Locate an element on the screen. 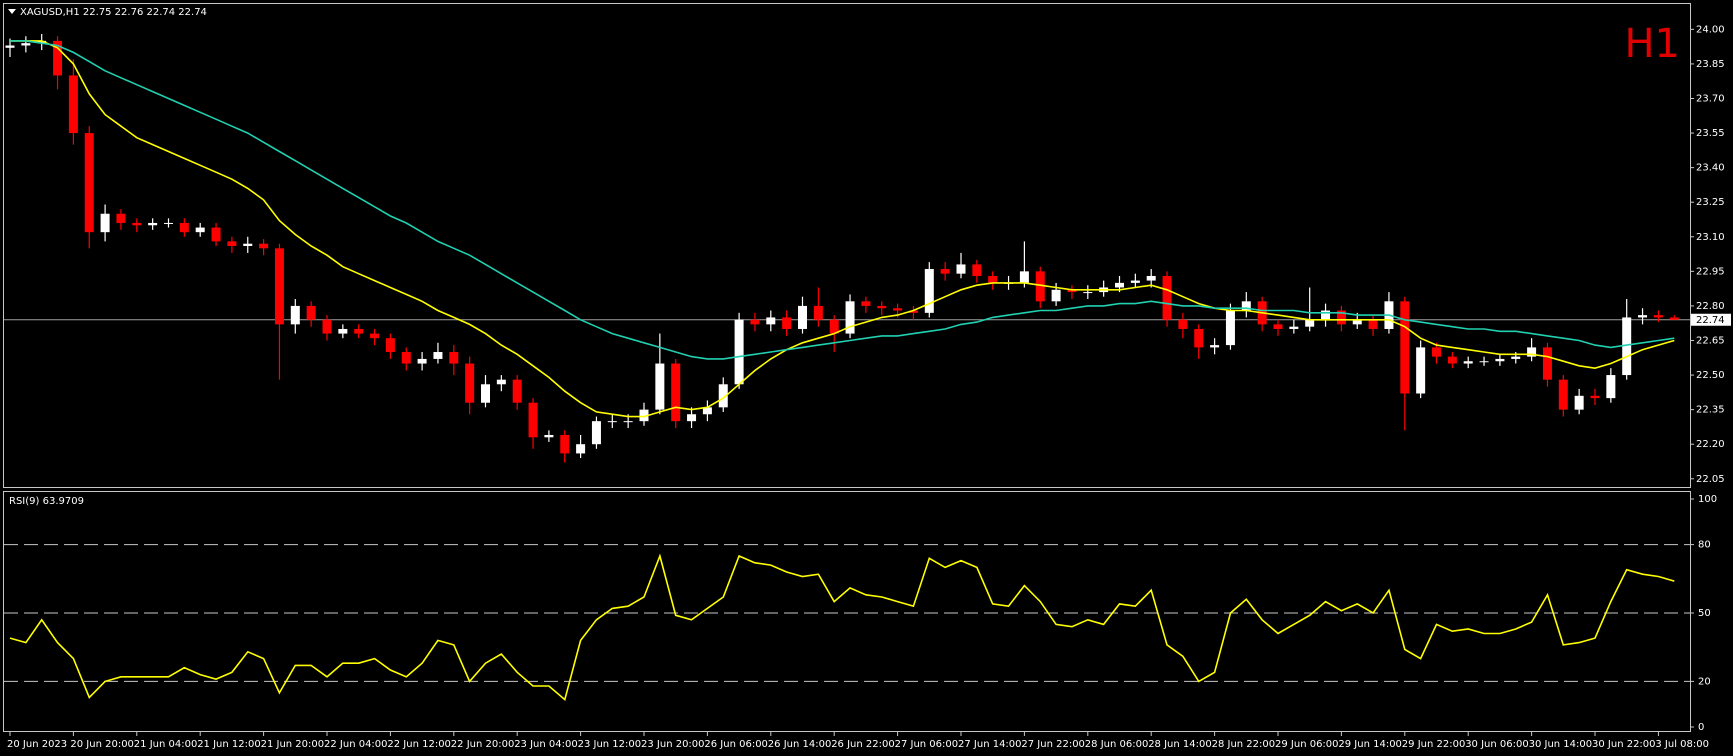 The height and width of the screenshot is (756, 1733). x-tick-label: 22 Jun 20:00 is located at coordinates (483, 744).